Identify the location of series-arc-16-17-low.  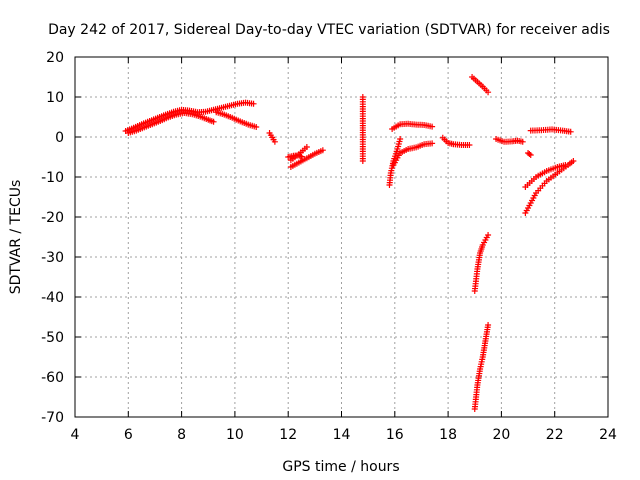
(413, 154).